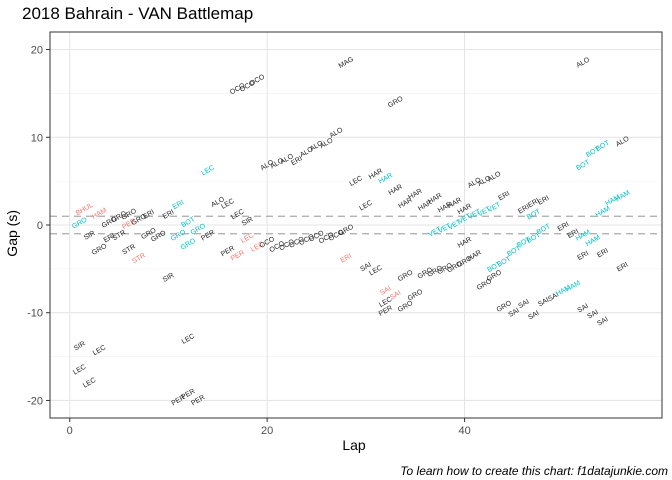 The width and height of the screenshot is (672, 480). Describe the element at coordinates (35, 401) in the screenshot. I see `y-tick-label: -20` at that location.